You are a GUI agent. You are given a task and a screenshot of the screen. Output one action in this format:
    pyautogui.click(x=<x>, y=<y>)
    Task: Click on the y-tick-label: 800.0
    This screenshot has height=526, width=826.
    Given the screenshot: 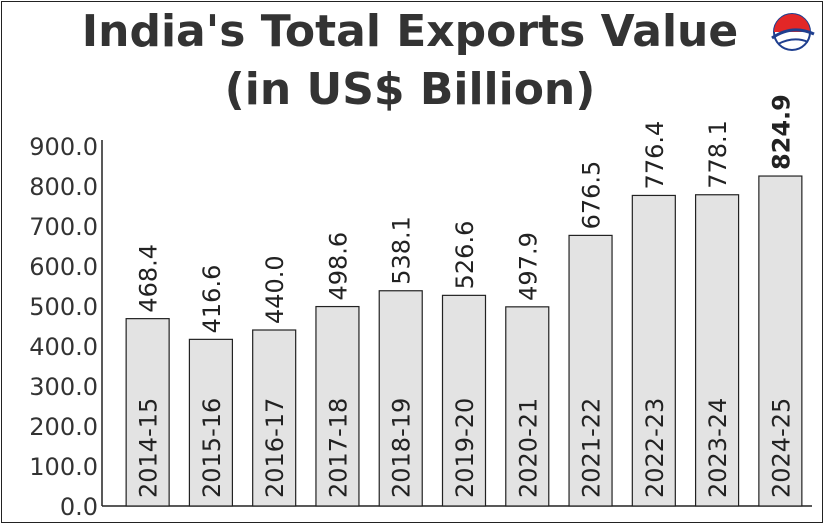 What is the action you would take?
    pyautogui.click(x=63, y=187)
    